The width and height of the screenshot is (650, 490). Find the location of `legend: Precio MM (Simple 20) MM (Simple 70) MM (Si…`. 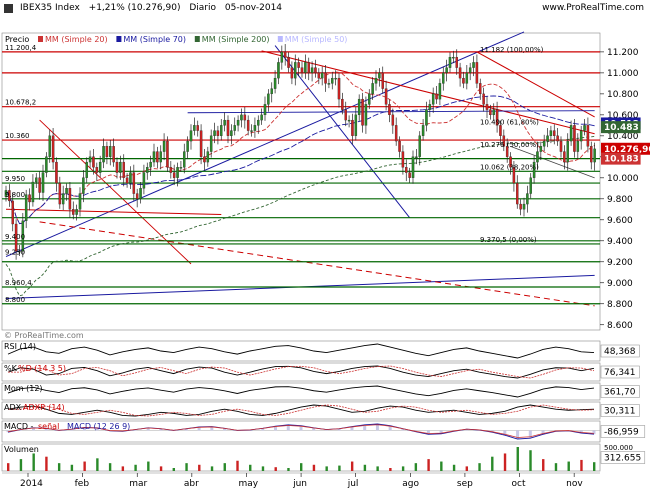

legend: Precio MM (Simple 20) MM (Simple 70) MM (Si… is located at coordinates (176, 39).